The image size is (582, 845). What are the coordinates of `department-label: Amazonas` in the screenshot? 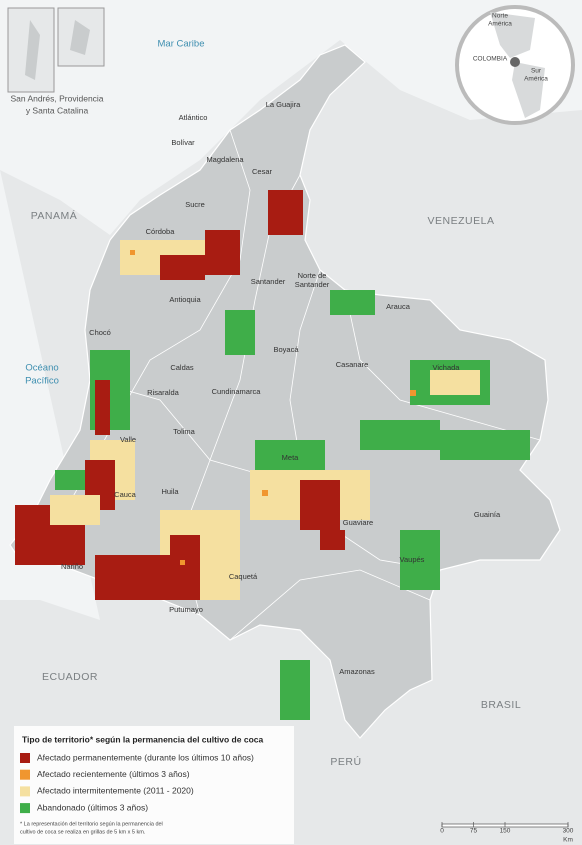 It's located at (357, 671).